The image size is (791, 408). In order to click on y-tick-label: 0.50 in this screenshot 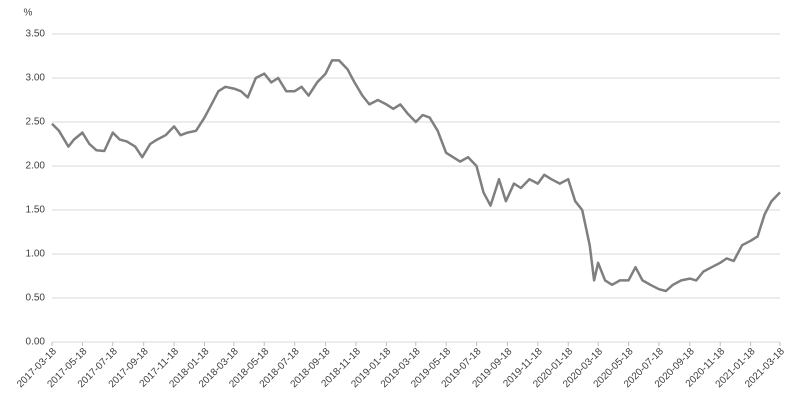, I will do `click(36, 298)`.